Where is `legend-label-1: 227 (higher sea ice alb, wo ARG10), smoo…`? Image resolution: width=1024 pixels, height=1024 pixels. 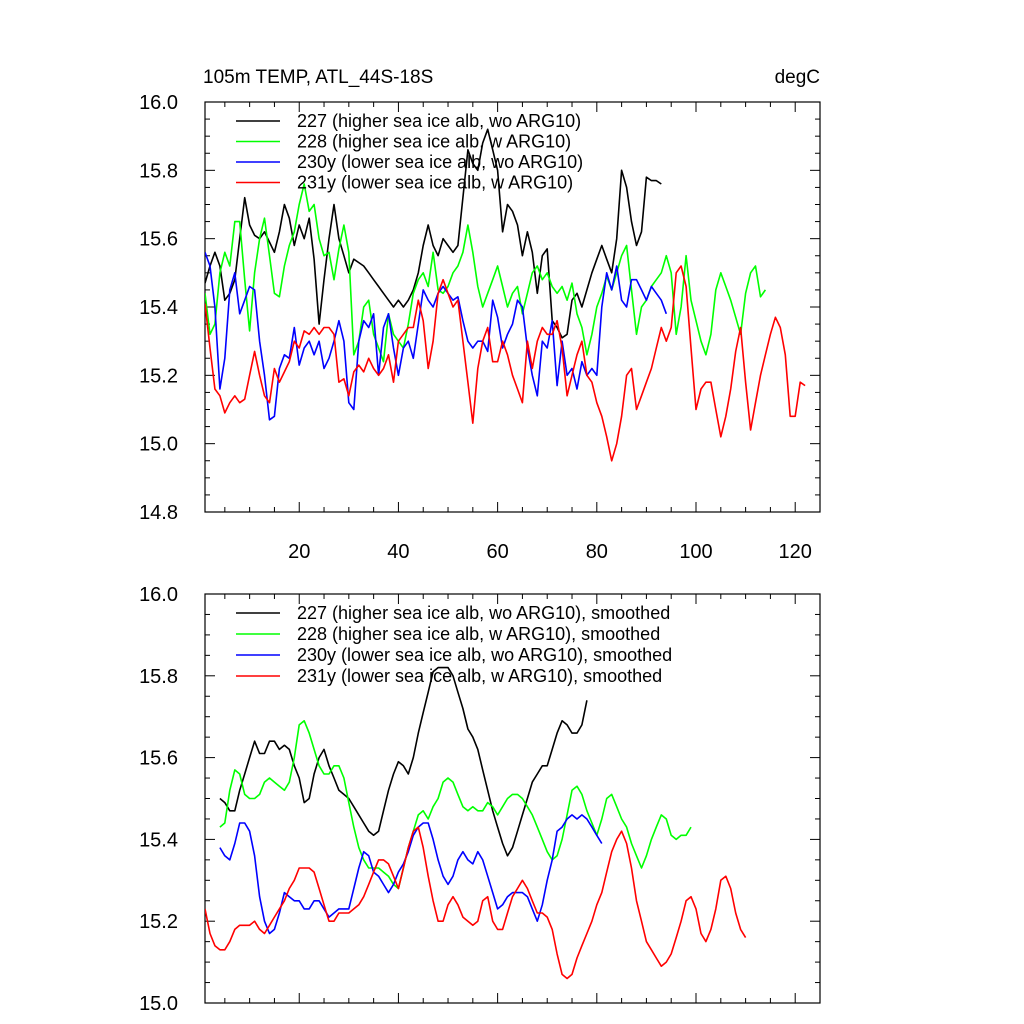
legend-label-1: 227 (higher sea ice alb, wo ARG10), smoo… is located at coordinates (483, 613).